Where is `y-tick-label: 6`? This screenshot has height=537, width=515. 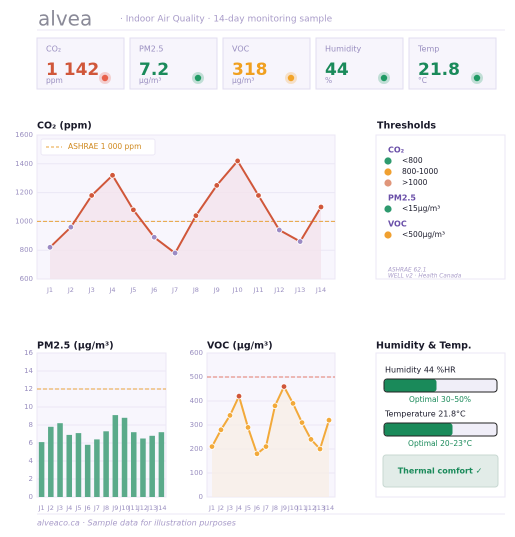 y-tick-label: 6 is located at coordinates (31, 443).